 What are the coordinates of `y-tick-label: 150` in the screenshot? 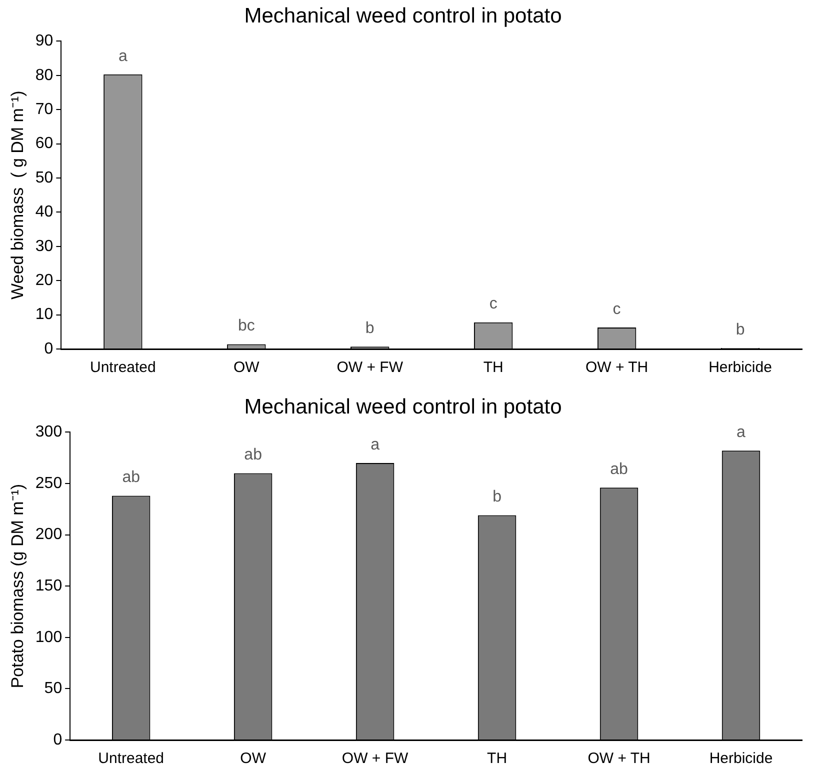 It's located at (48, 586).